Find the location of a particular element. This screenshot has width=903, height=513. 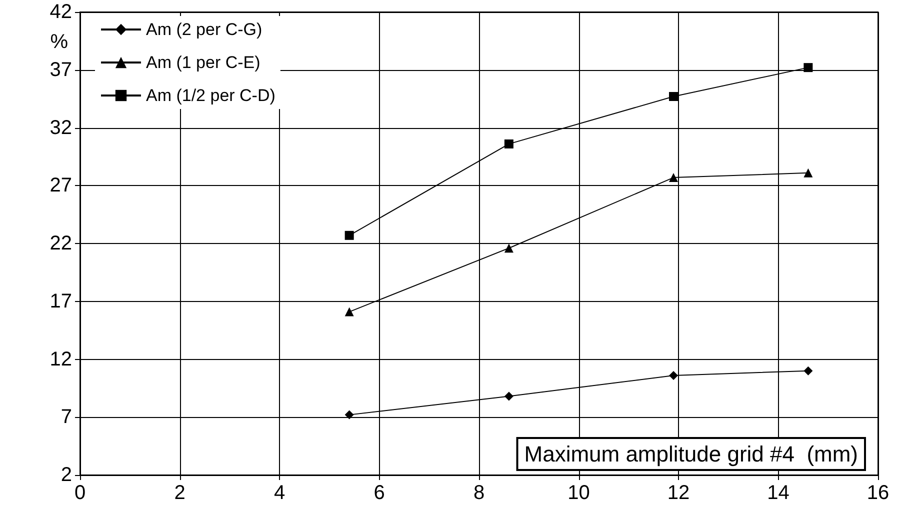

y-tick-label: 2 is located at coordinates (66, 475).